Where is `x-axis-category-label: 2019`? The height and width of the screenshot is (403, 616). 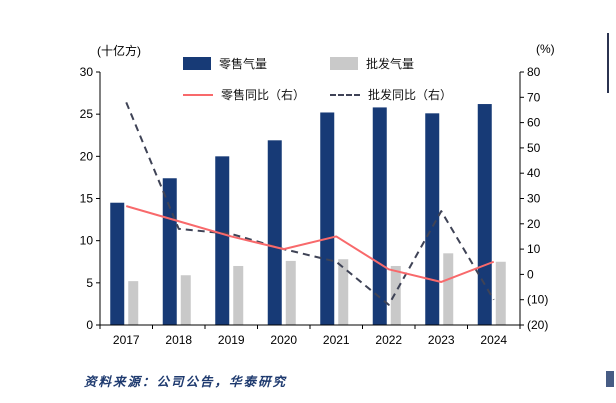 x-axis-category-label: 2019 is located at coordinates (231, 340).